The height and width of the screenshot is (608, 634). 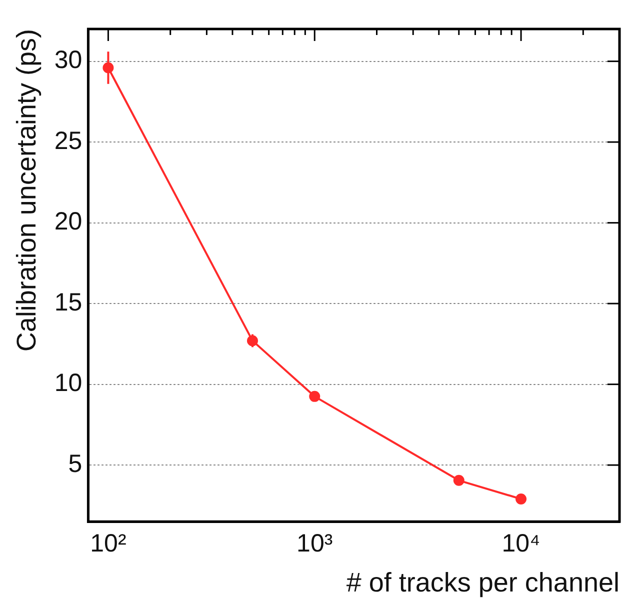 What do you see at coordinates (68, 302) in the screenshot?
I see `y-tick-label: 15` at bounding box center [68, 302].